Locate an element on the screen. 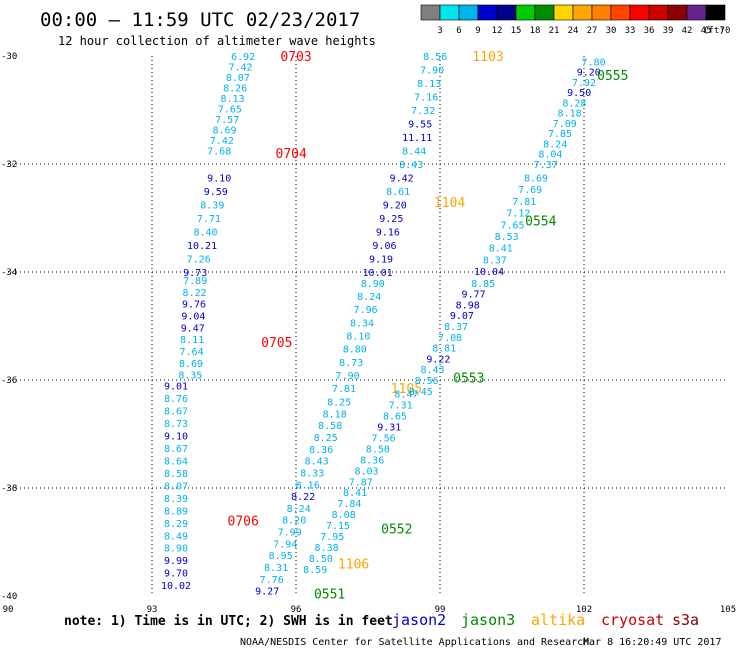 Image resolution: width=740 pixels, height=650 pixels. swh-value-label: 8.33 is located at coordinates (312, 473).